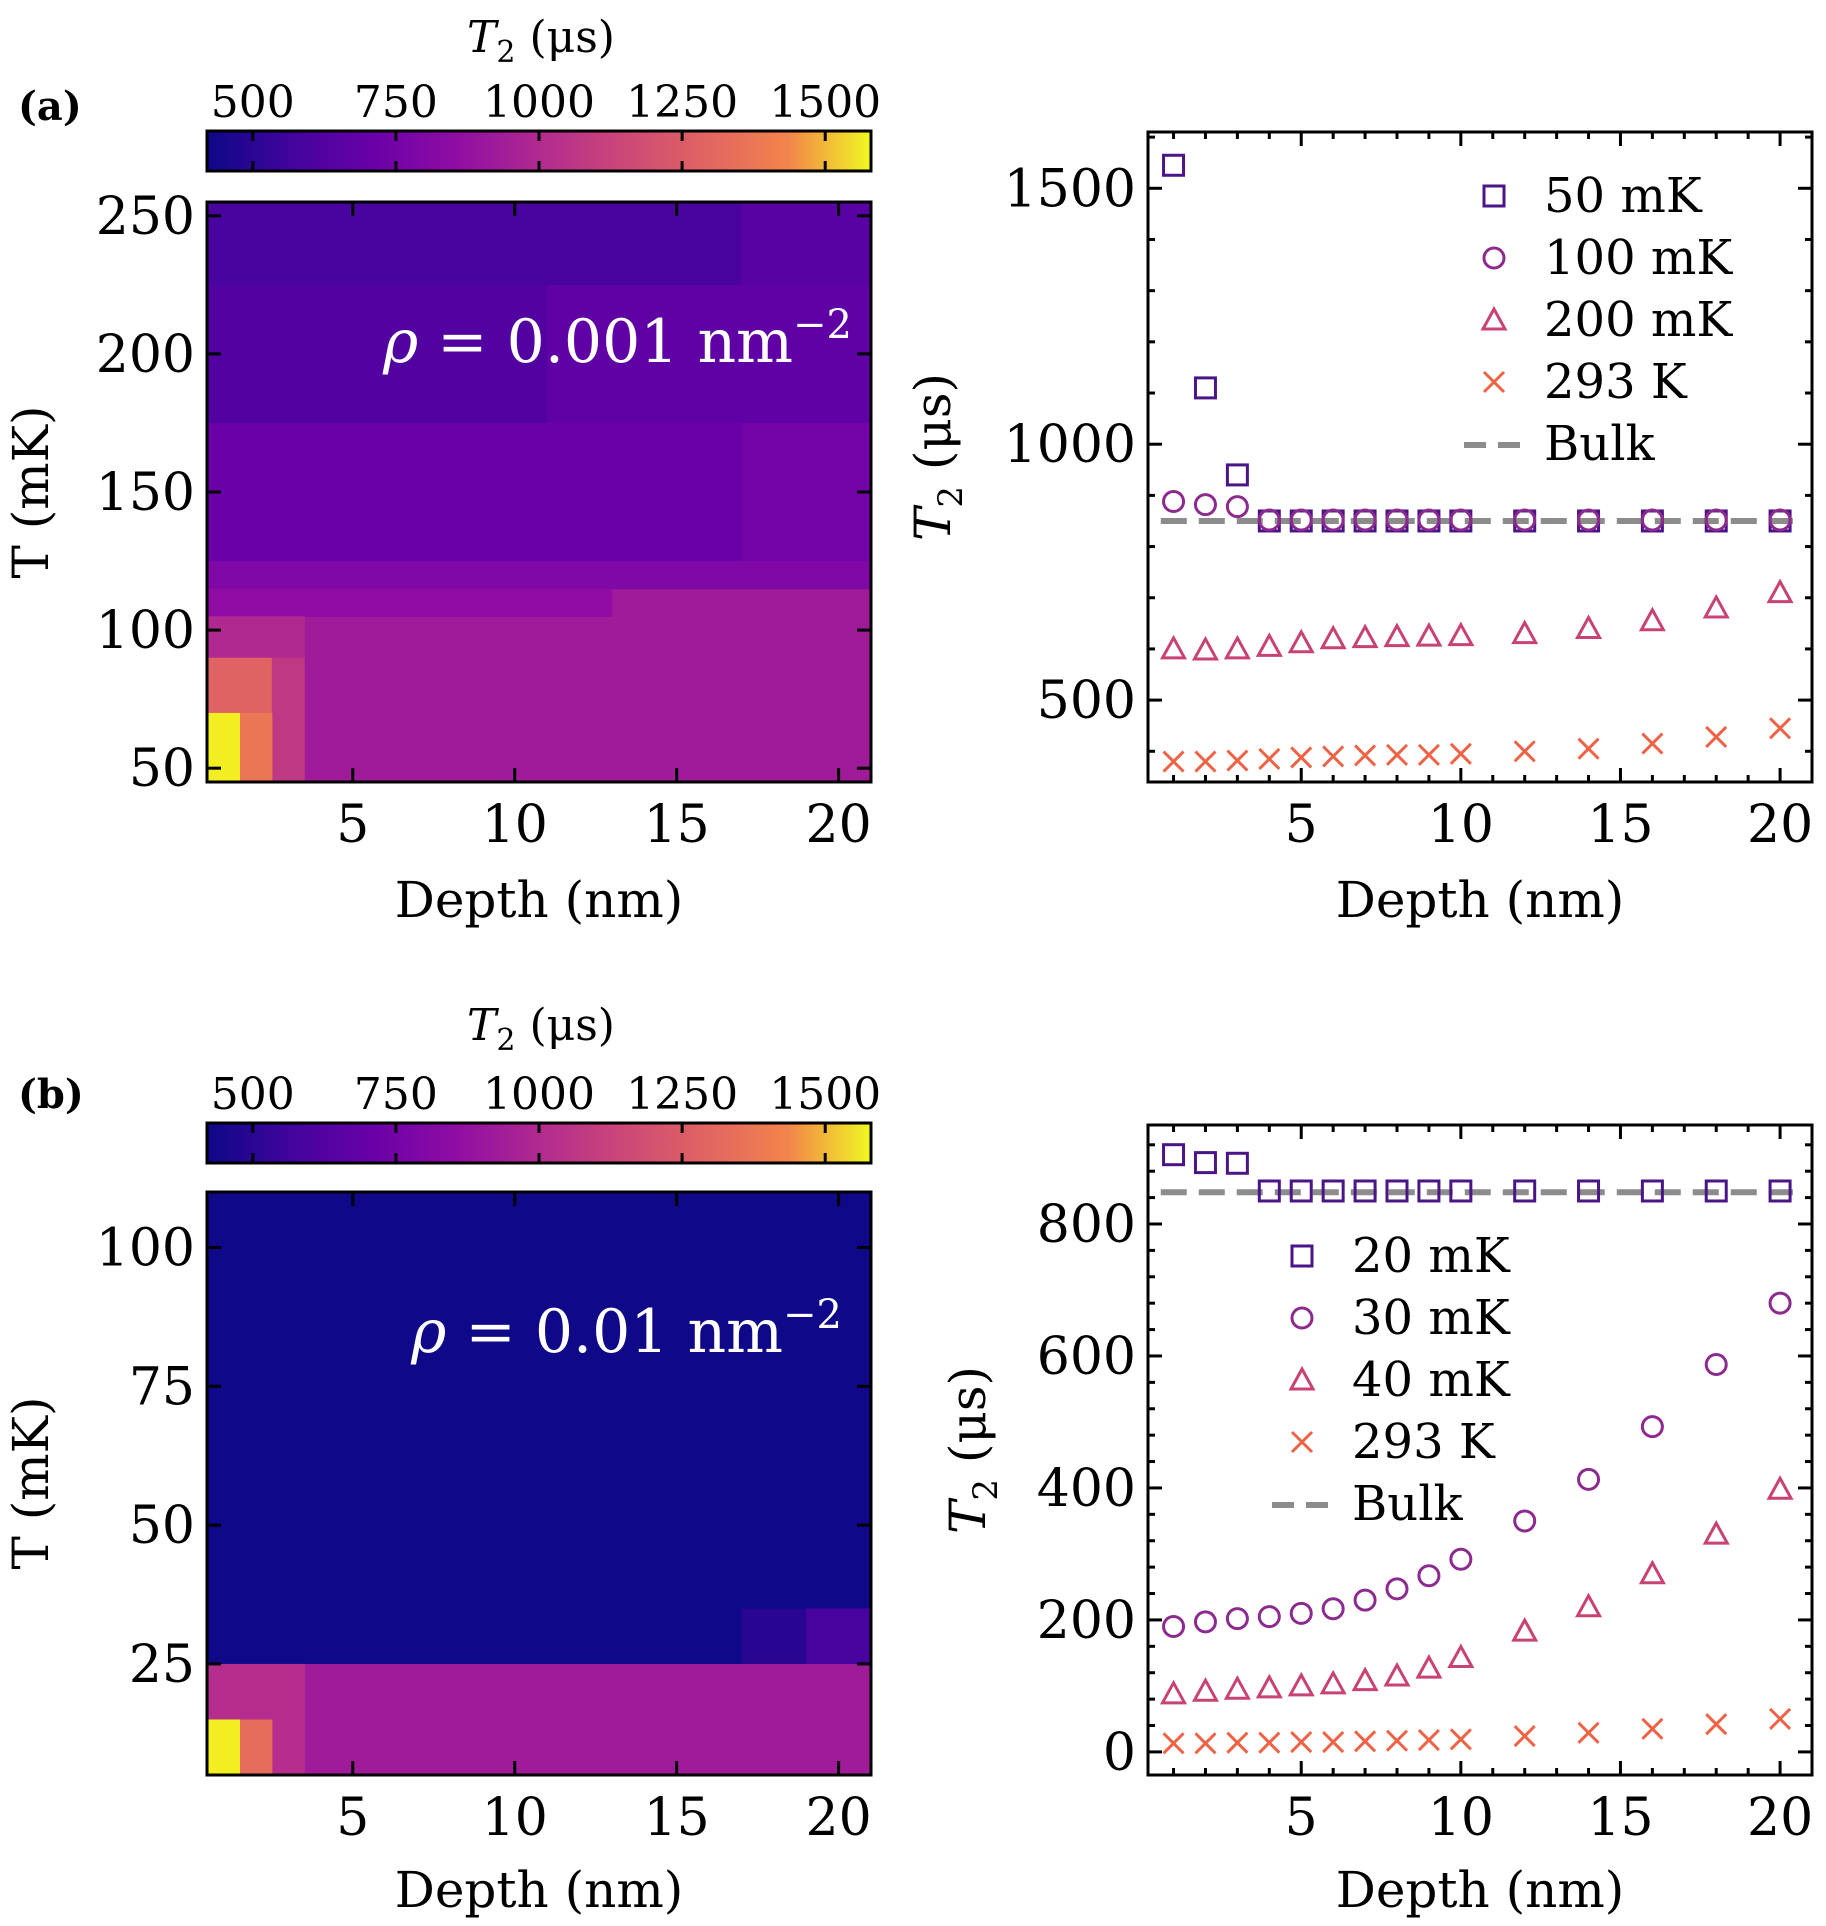 The width and height of the screenshot is (1826, 1926). What do you see at coordinates (145, 217) in the screenshot?
I see `heatmap-a-ytick-label: 250` at bounding box center [145, 217].